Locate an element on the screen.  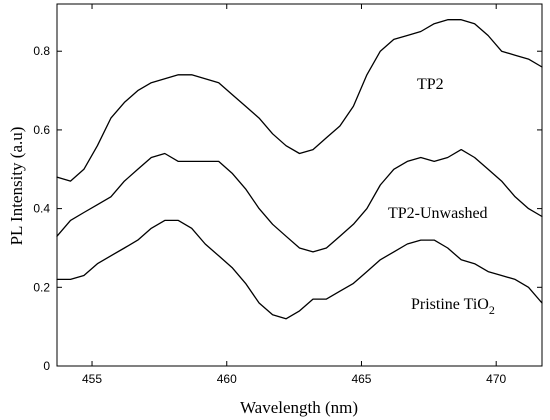
y-axis-title: PL Intensity (a.u) is located at coordinates (16, 186).